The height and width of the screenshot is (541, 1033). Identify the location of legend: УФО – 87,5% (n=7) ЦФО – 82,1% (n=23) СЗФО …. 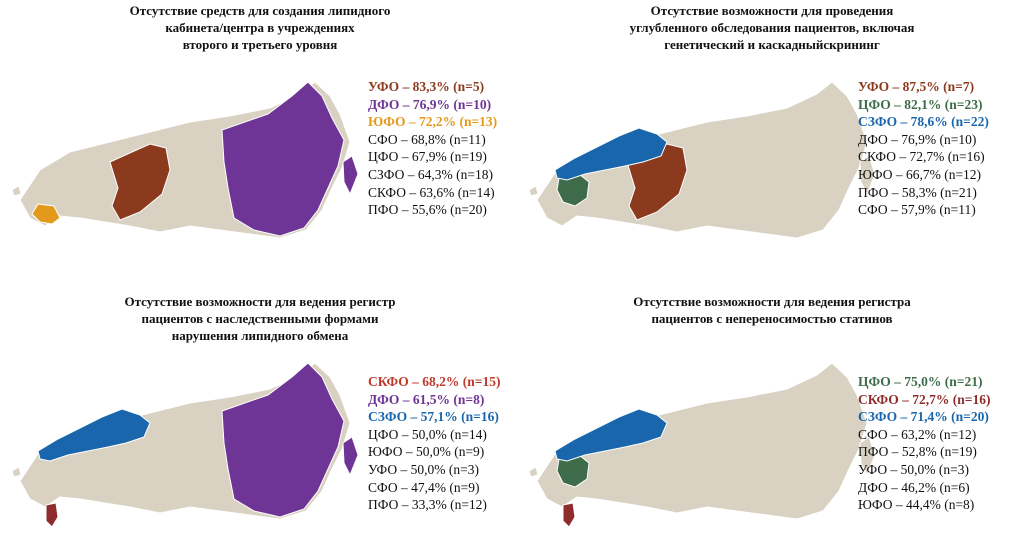
(923, 148).